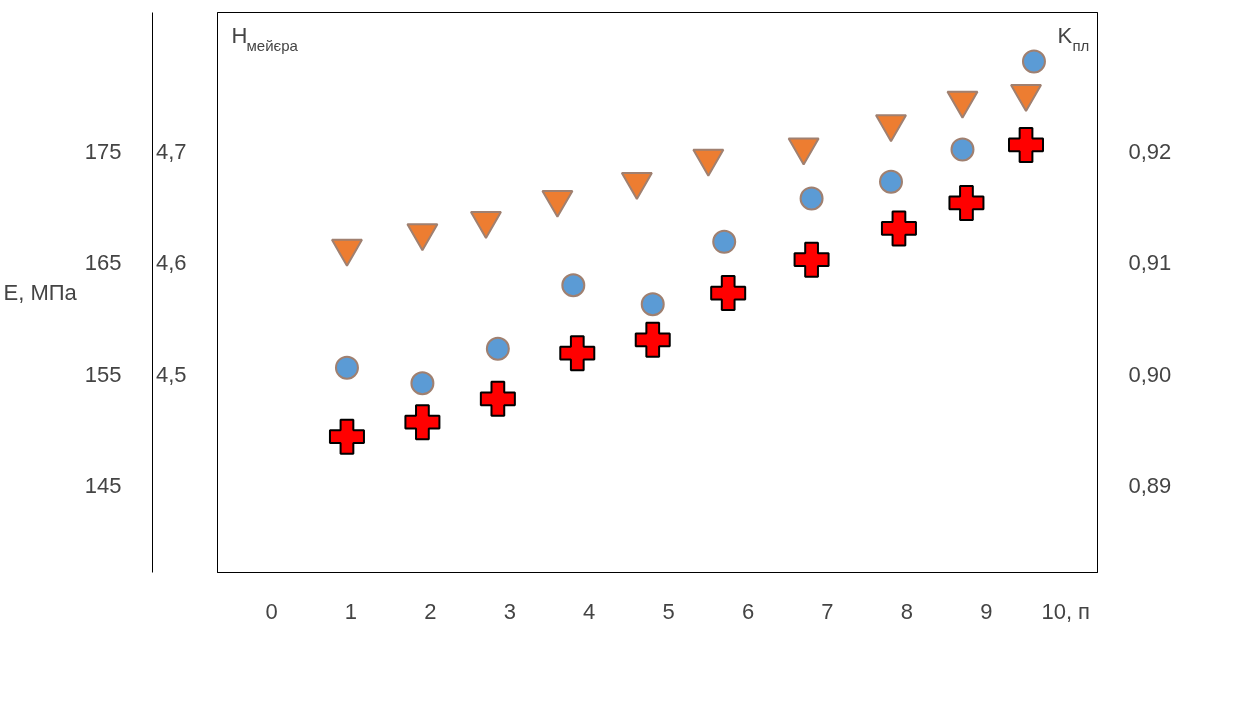 This screenshot has width=1241, height=702. What do you see at coordinates (907, 611) in the screenshot?
I see `x-tick-label: 8` at bounding box center [907, 611].